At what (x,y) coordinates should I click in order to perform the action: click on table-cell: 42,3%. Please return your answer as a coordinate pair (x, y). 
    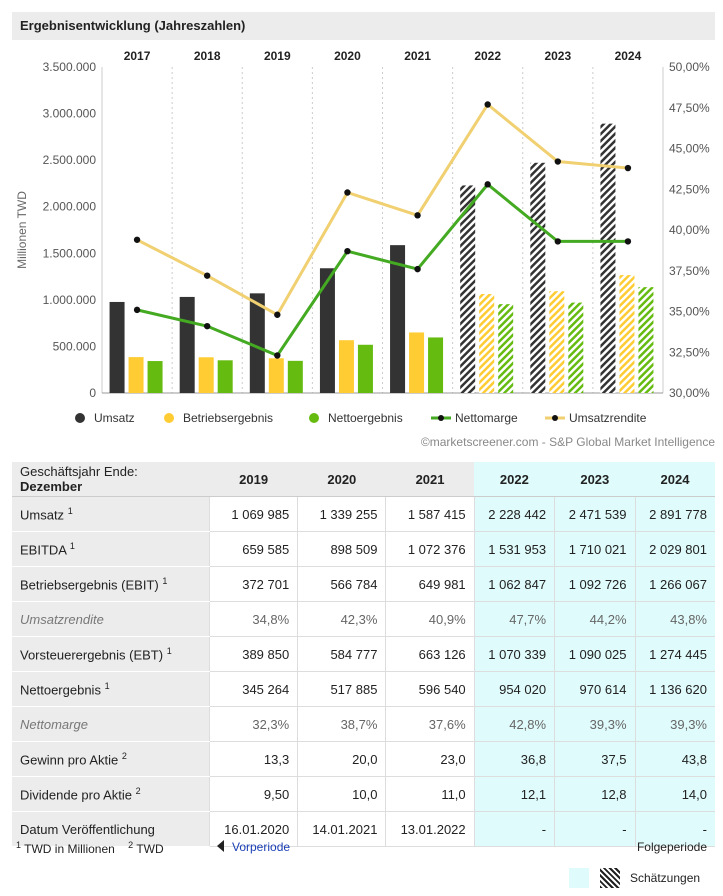
    Looking at the image, I should click on (341, 619).